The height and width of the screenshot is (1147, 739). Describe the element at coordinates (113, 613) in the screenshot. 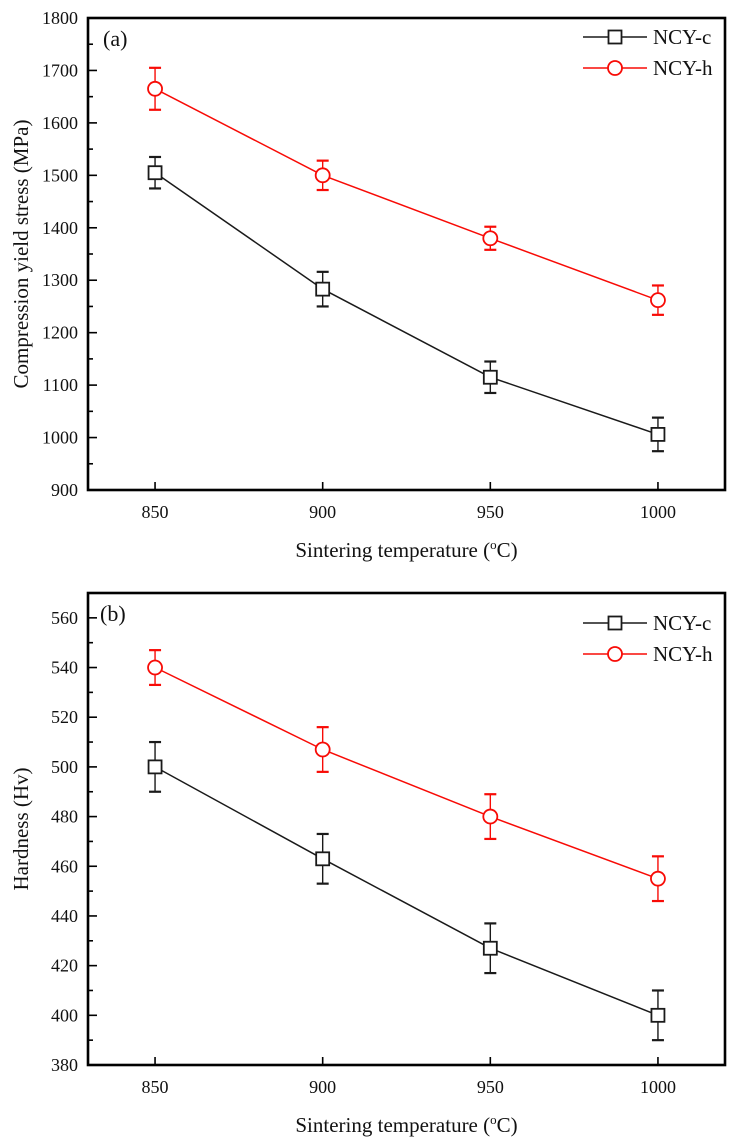

I see `panel-label: (b)` at that location.